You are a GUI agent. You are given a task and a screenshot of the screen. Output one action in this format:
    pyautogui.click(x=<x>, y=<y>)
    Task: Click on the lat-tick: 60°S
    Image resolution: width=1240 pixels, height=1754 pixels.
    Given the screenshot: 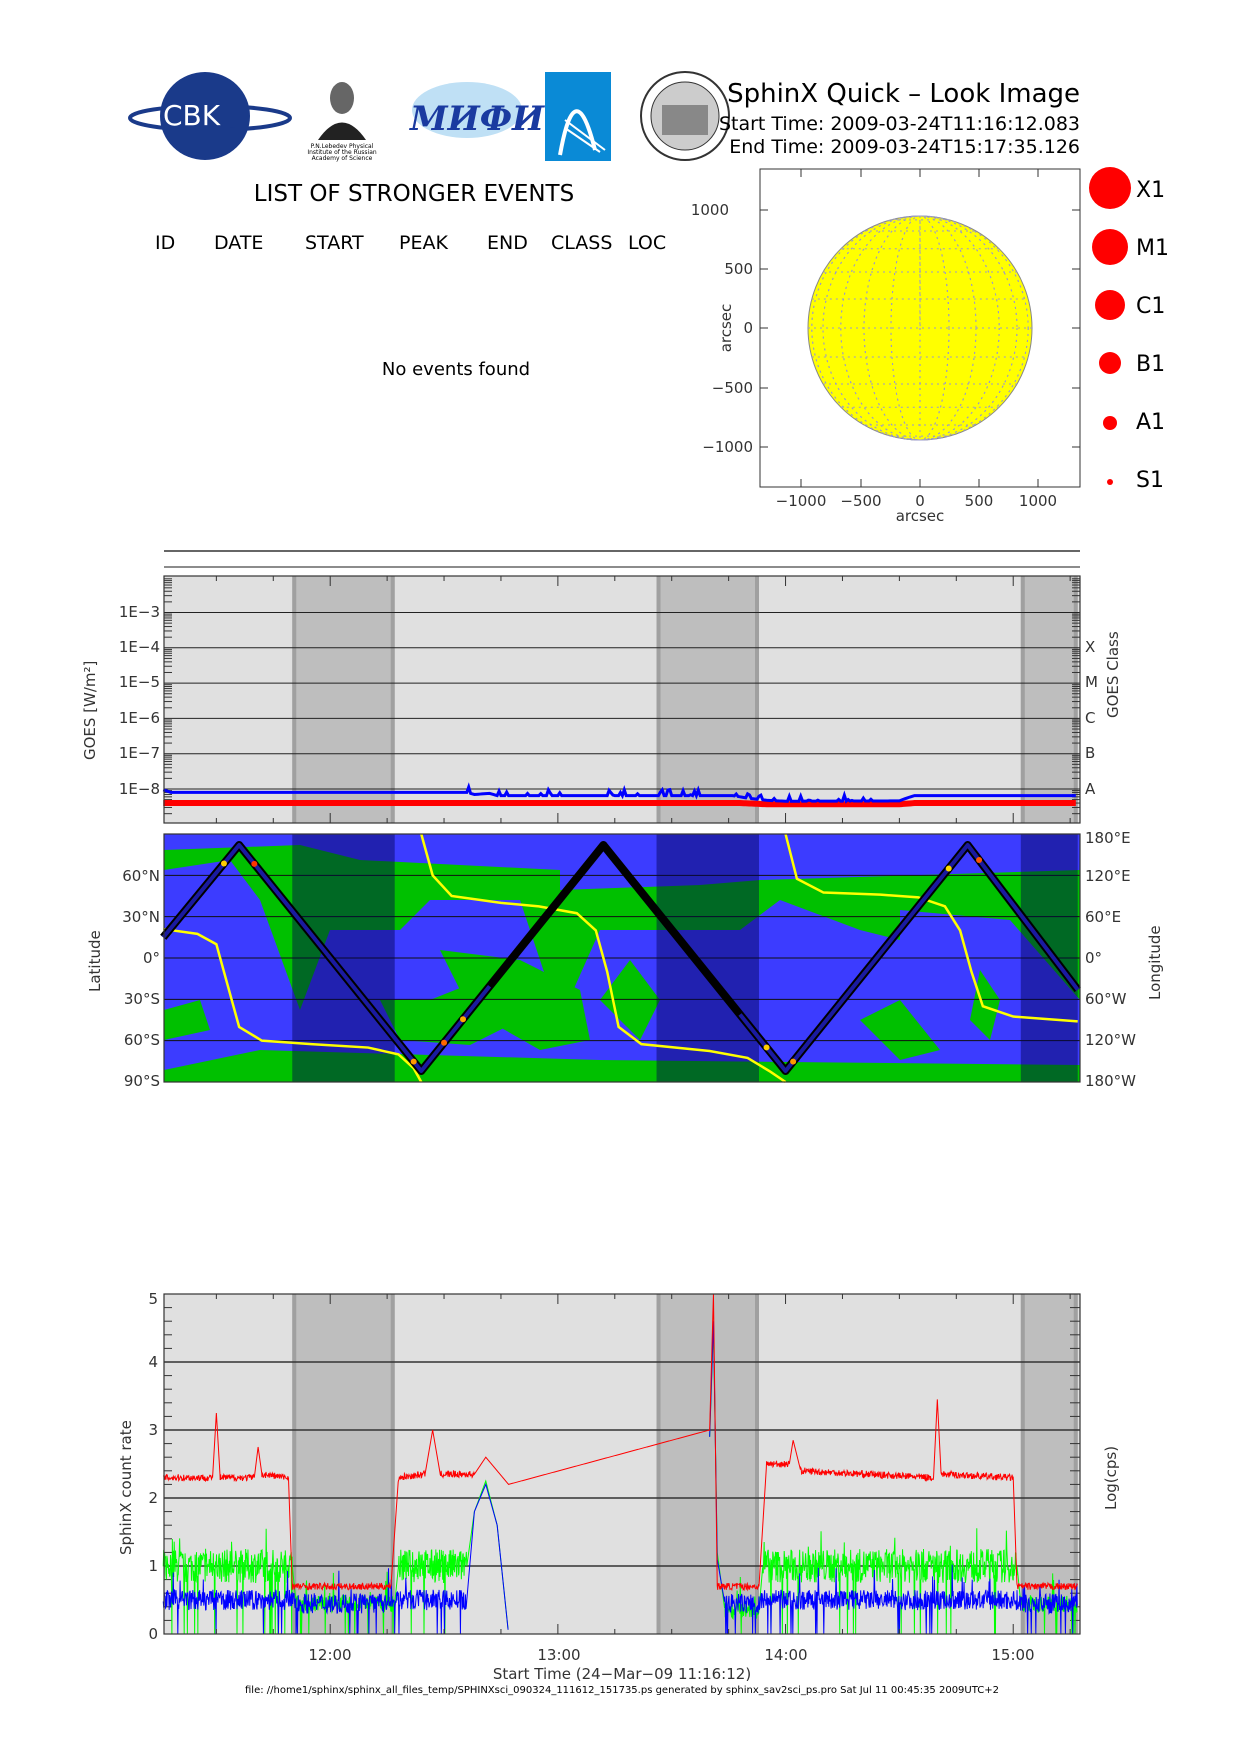 What is the action you would take?
    pyautogui.click(x=142, y=1040)
    